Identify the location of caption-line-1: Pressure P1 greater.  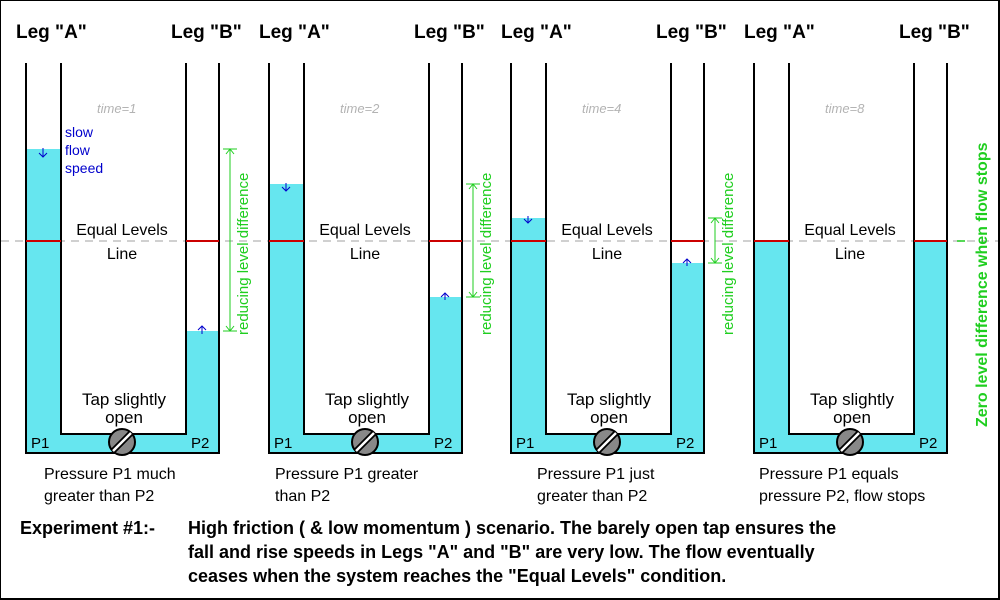
(347, 474).